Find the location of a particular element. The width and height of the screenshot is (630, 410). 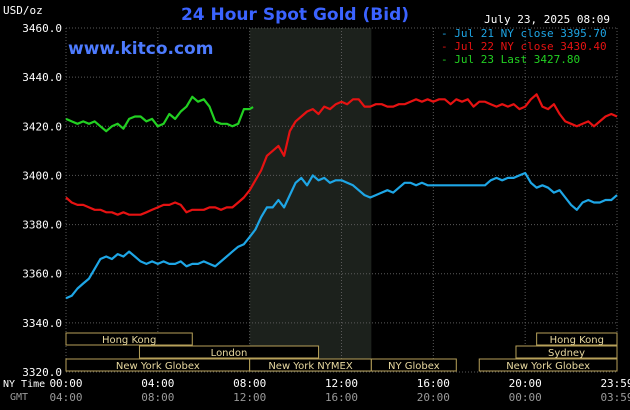

session-label: Sydney is located at coordinates (566, 353).